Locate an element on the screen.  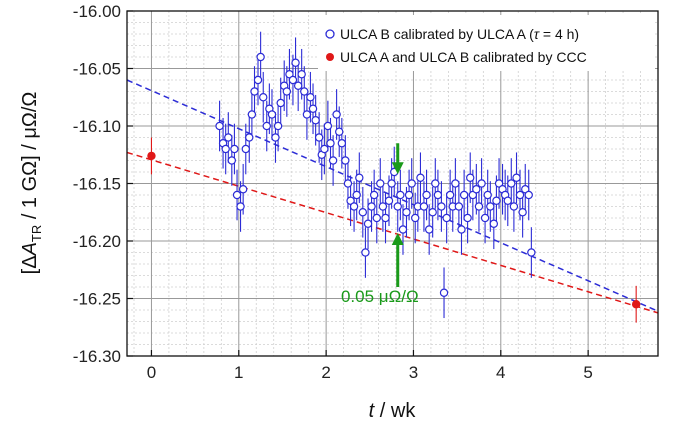
y-tick-label: -16.15 is located at coordinates (97, 184).